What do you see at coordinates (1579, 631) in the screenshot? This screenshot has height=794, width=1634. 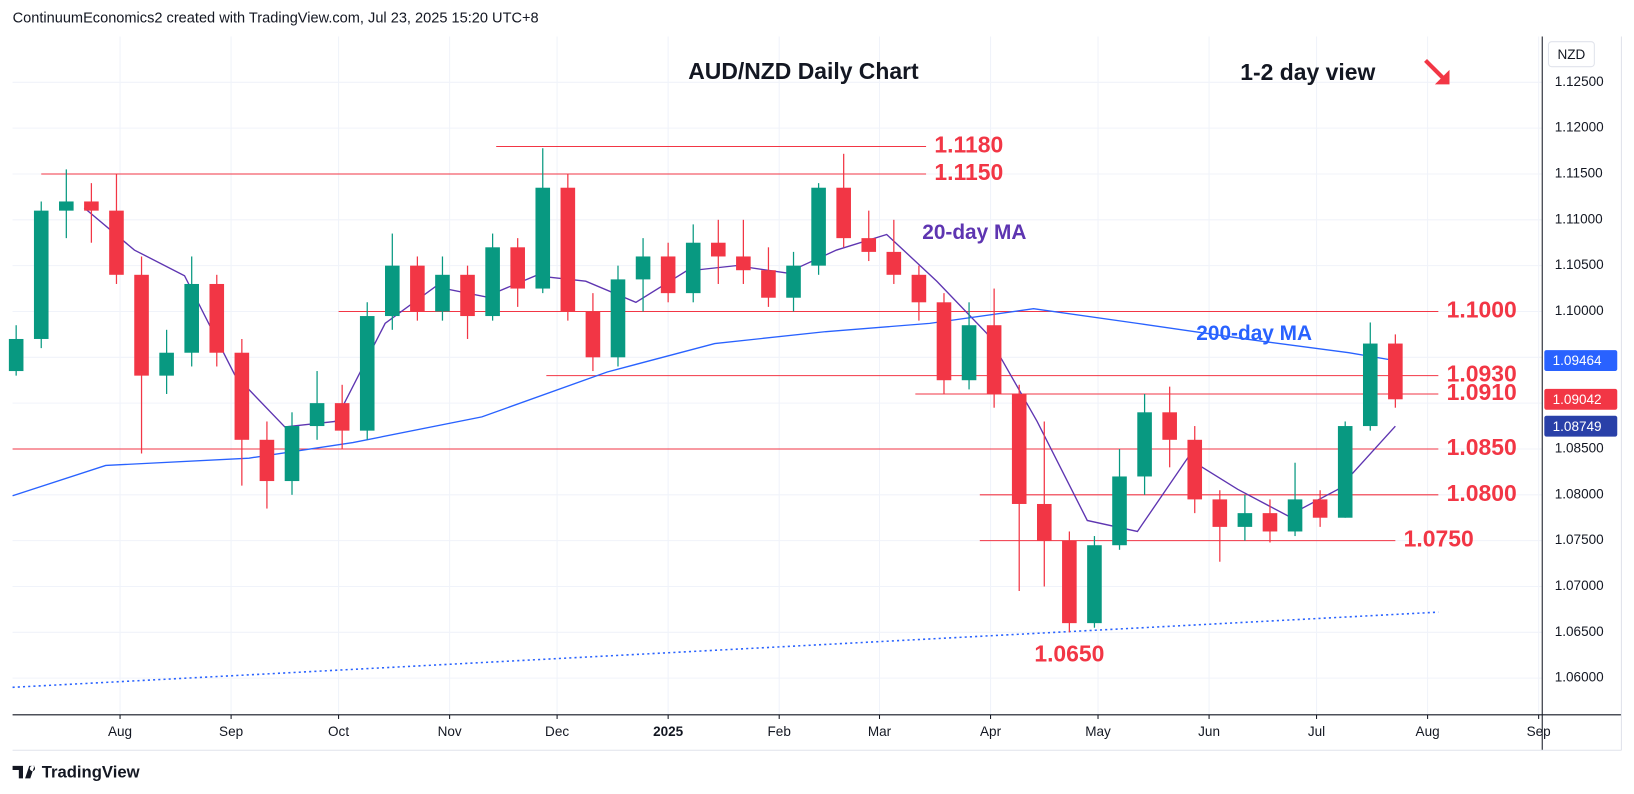 I see `y-tick-label: 1.06500` at bounding box center [1579, 631].